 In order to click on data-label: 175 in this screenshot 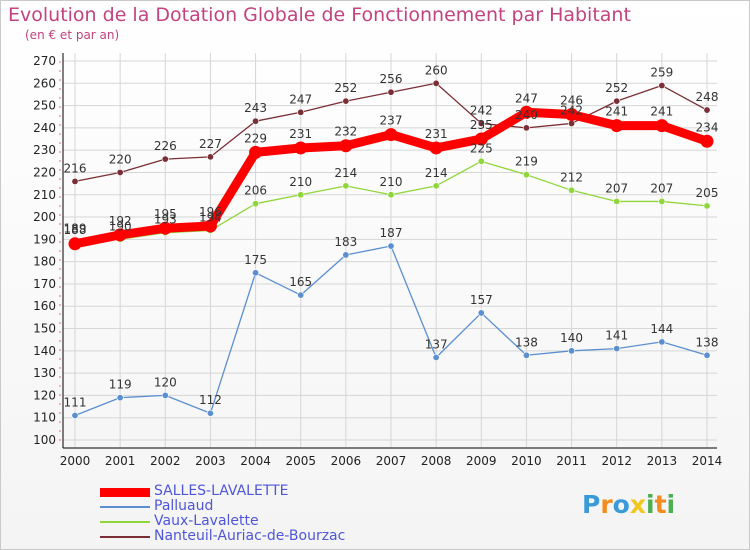, I will do `click(255, 260)`.